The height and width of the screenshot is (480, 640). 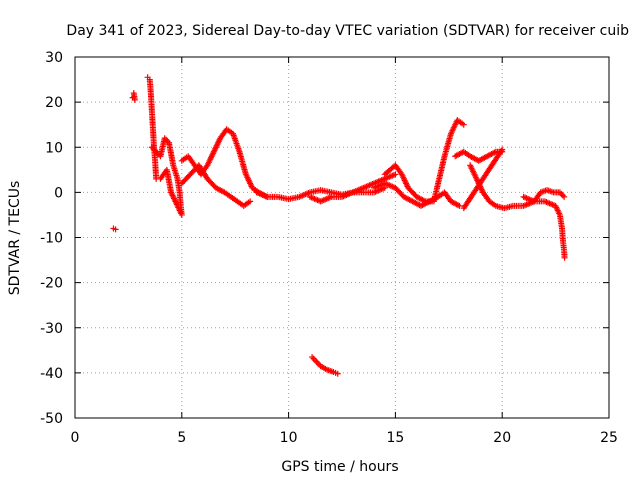 What do you see at coordinates (289, 438) in the screenshot?
I see `x-tick-label: 10` at bounding box center [289, 438].